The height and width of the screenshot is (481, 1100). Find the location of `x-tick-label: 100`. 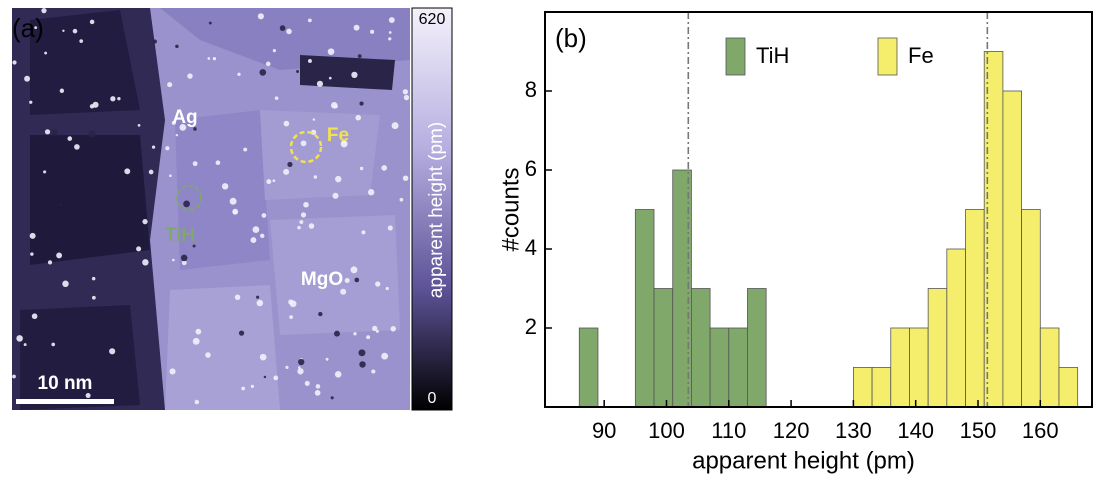

x-tick-label: 100 is located at coordinates (666, 430).